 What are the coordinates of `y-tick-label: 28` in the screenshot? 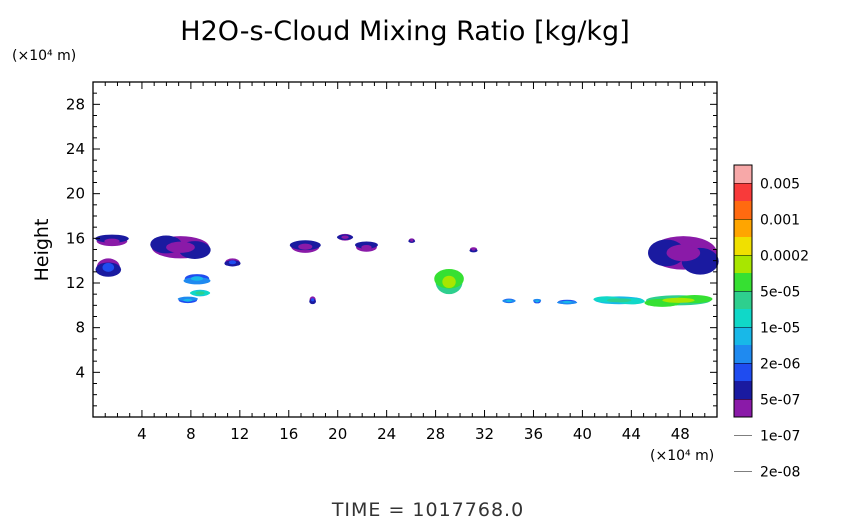 It's located at (75, 104).